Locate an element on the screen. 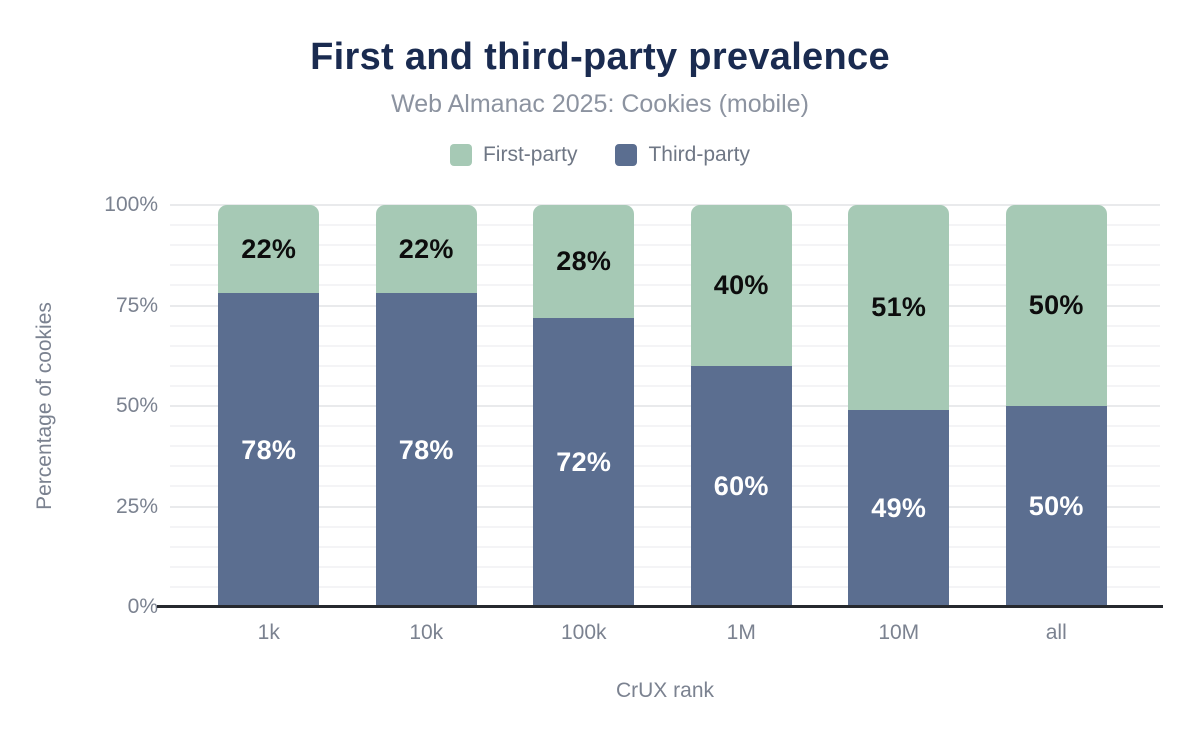 This screenshot has height=742, width=1200. bar-10m: 51% 49% is located at coordinates (899, 406).